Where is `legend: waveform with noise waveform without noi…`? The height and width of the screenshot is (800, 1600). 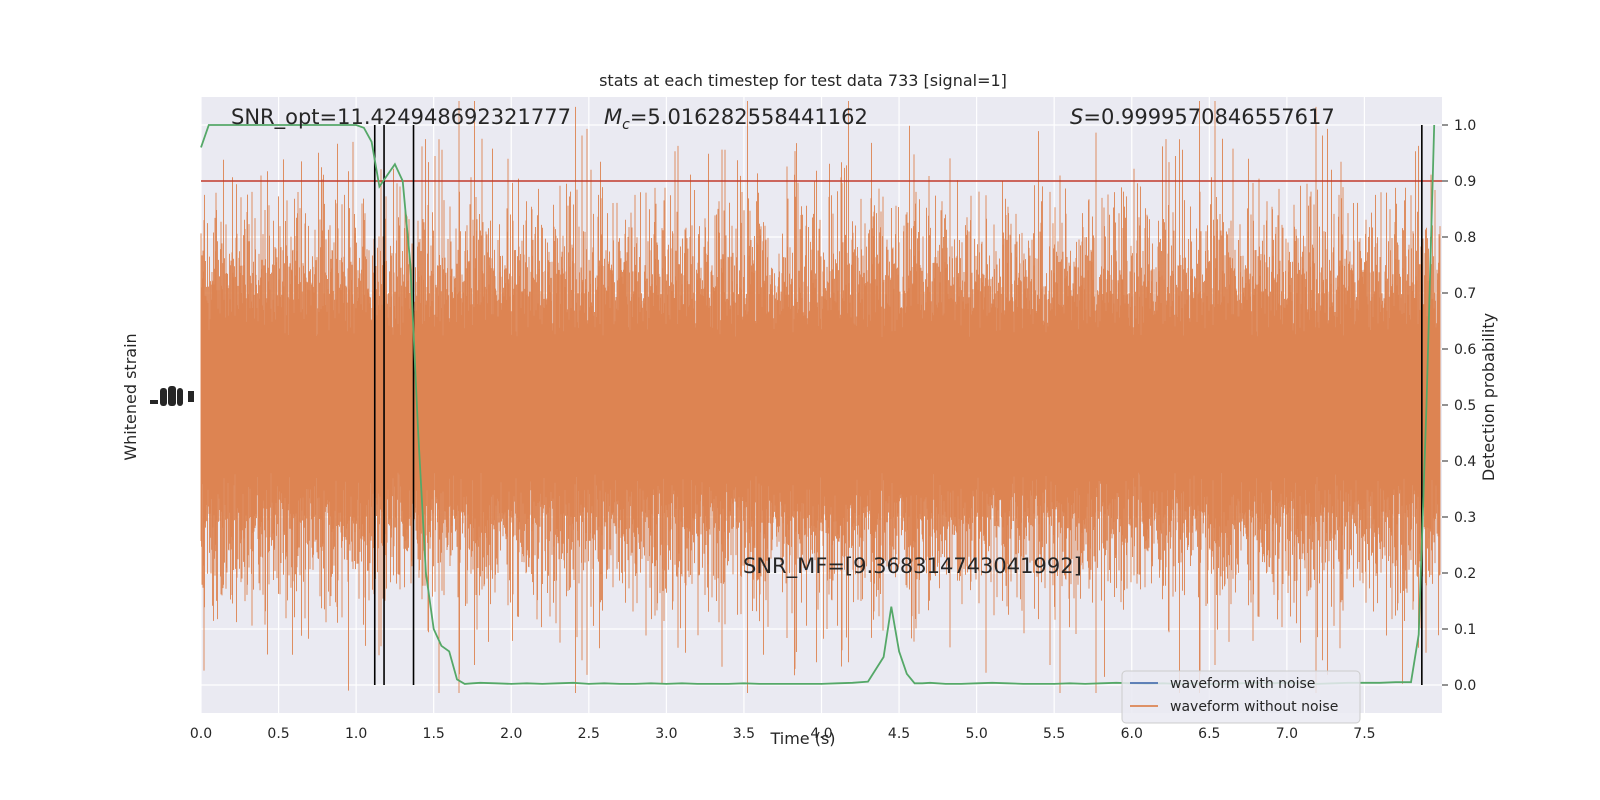
legend: waveform with noise waveform without noi… is located at coordinates (1241, 697).